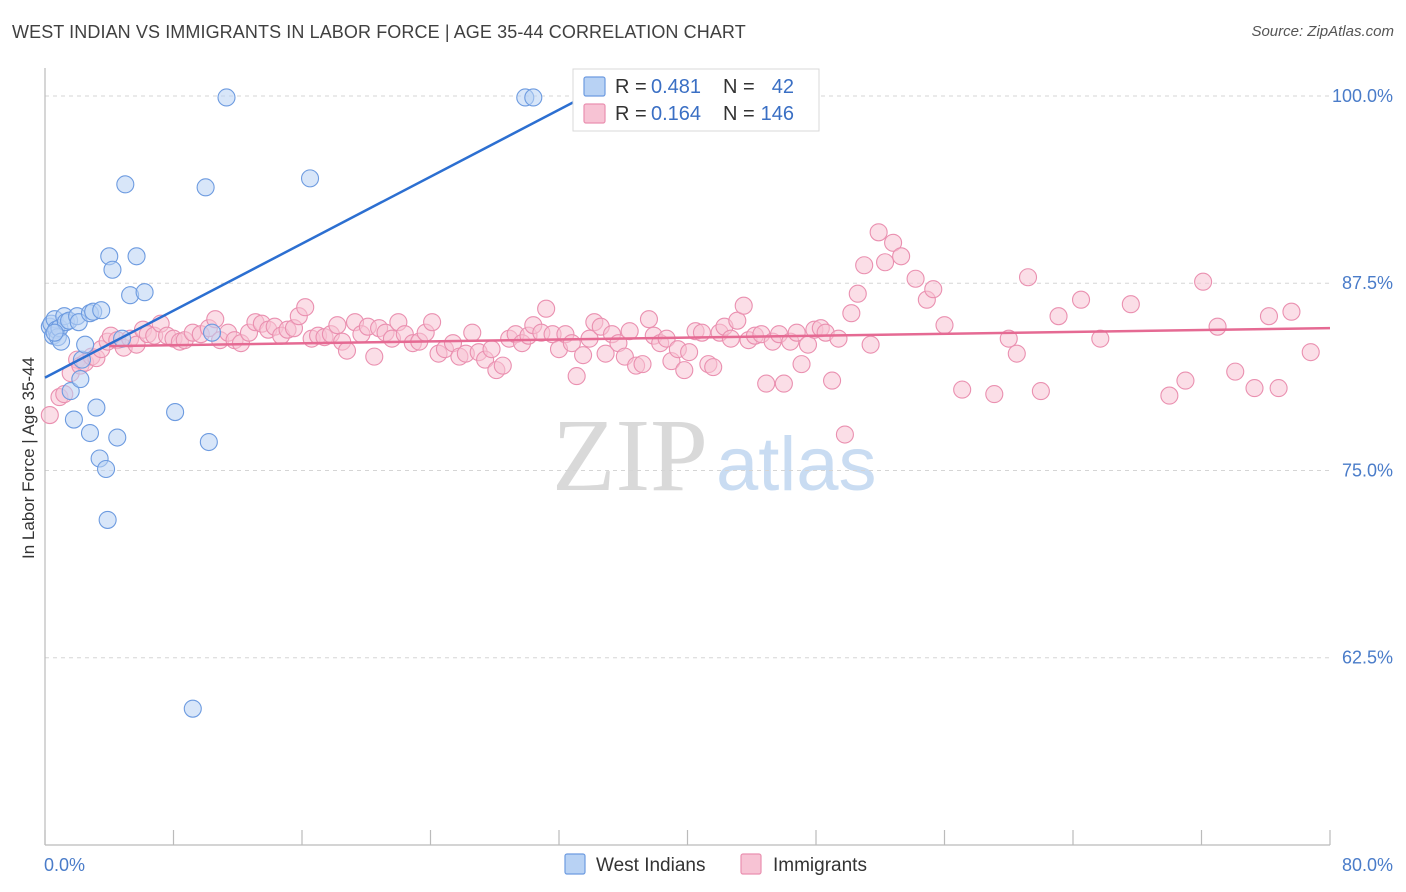 Image resolution: width=1406 pixels, height=892 pixels. Describe the element at coordinates (676, 114) in the screenshot. I see `legend-r-value-2: 0.164` at that location.